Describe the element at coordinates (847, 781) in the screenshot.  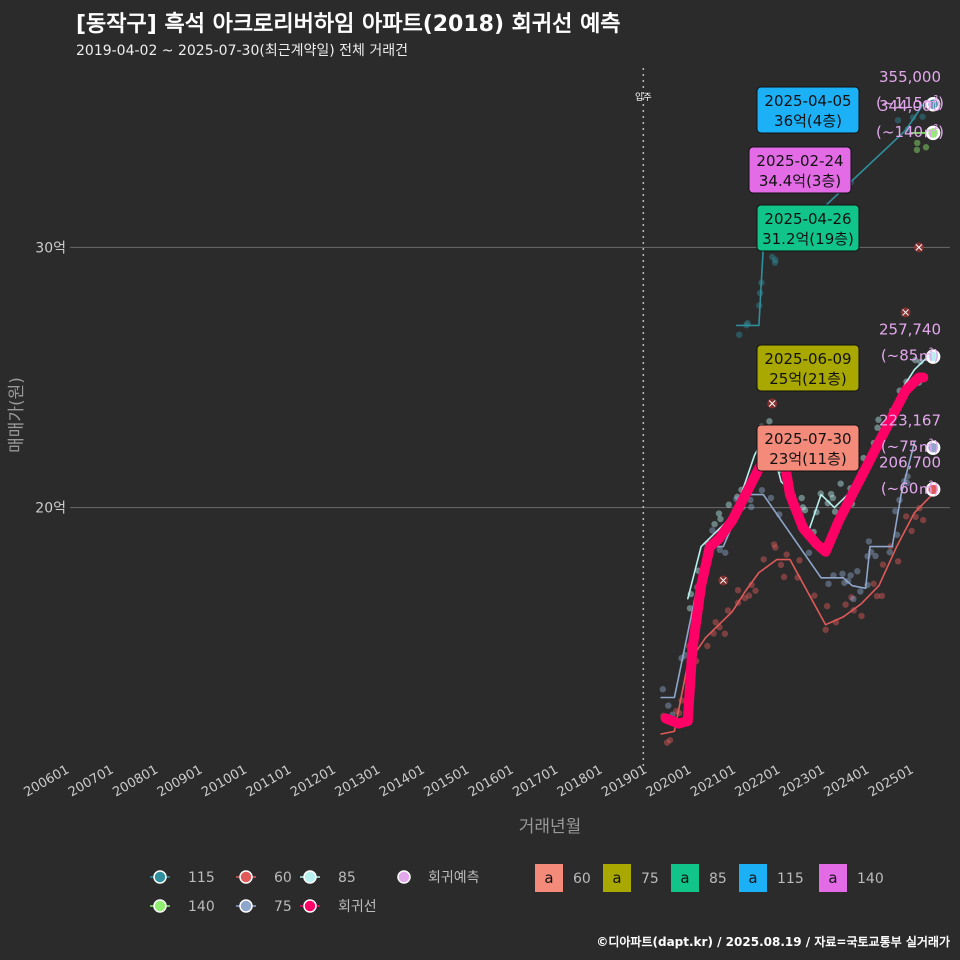
I see `x-tick-label: 202401` at that location.